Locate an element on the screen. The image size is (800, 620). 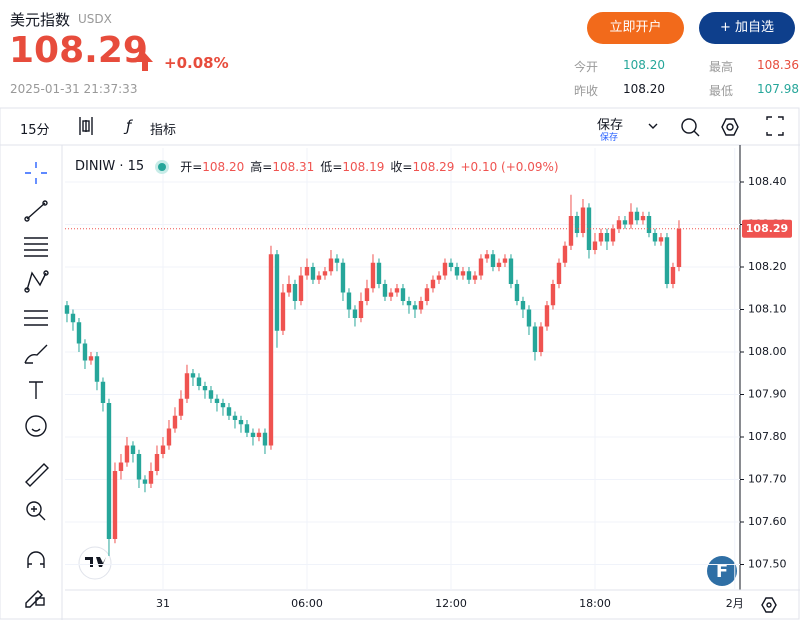
legend-text: 108.29 is located at coordinates (433, 166).